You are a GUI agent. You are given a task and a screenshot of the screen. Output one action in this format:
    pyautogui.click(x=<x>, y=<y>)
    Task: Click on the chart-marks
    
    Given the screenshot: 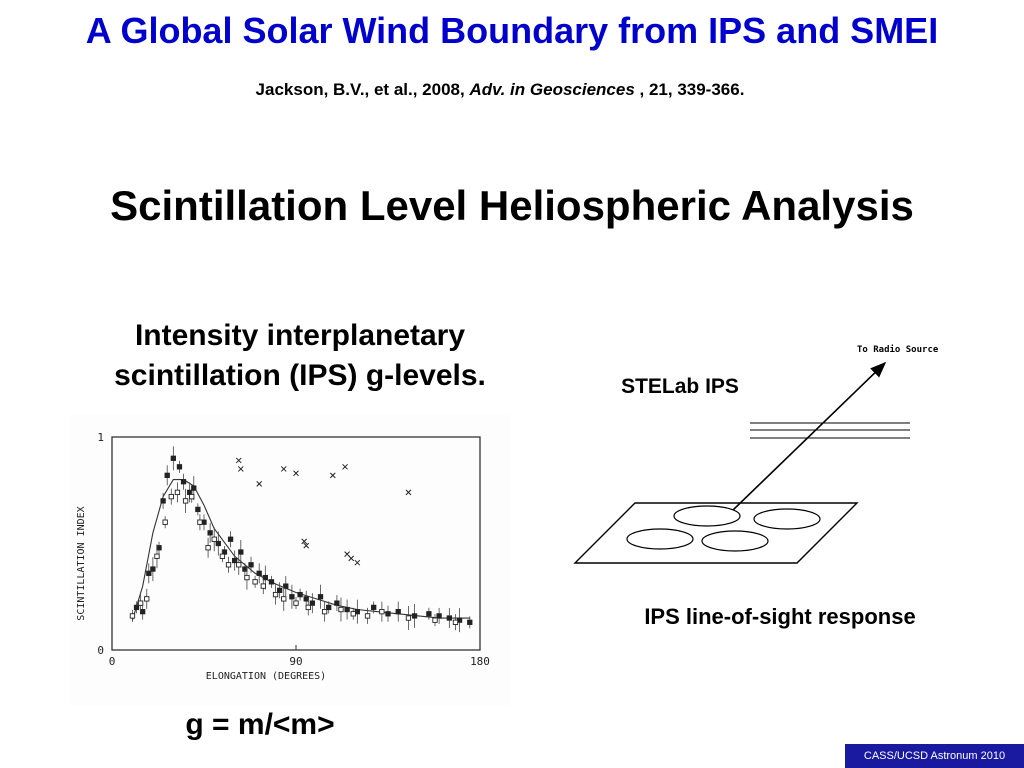 What is the action you would take?
    pyautogui.click(x=301, y=539)
    